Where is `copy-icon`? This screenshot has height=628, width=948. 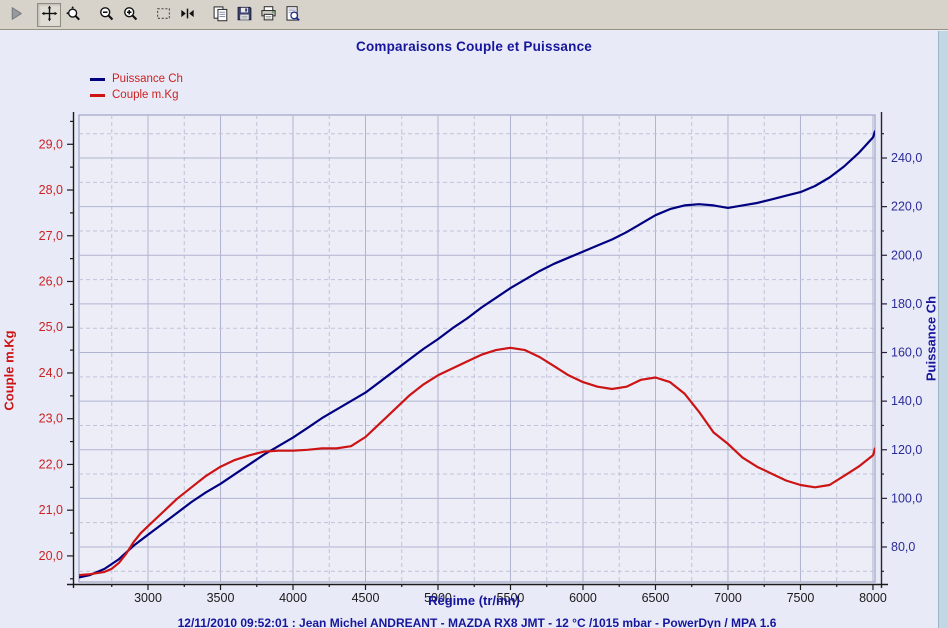 copy-icon is located at coordinates (220, 15).